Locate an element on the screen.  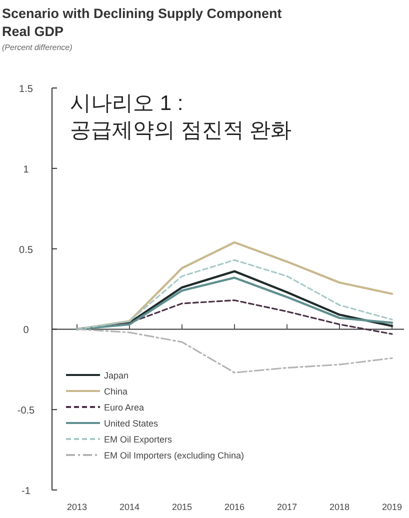
y-tick-label: 0.5 is located at coordinates (26, 250).